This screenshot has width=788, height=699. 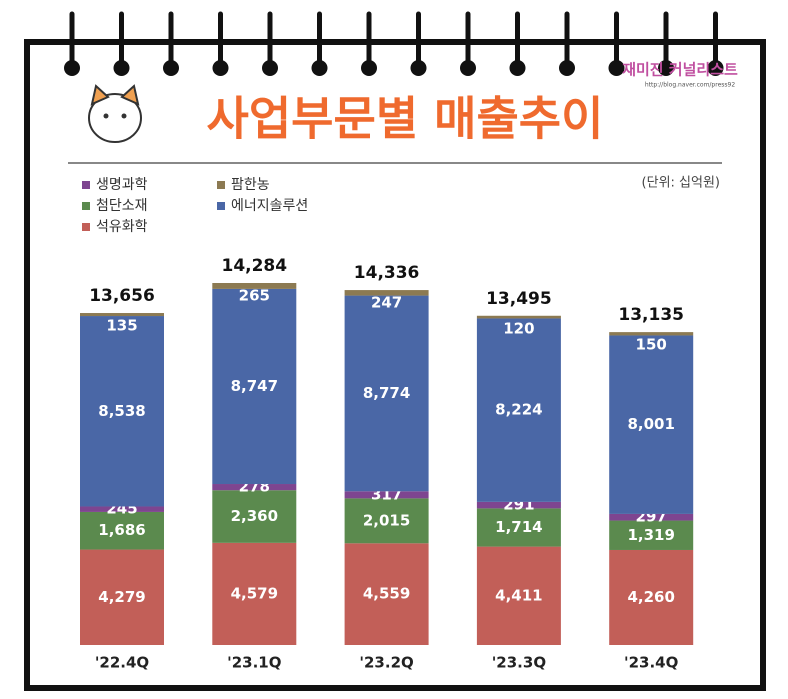 I want to click on total-label: 13,656, so click(x=122, y=296).